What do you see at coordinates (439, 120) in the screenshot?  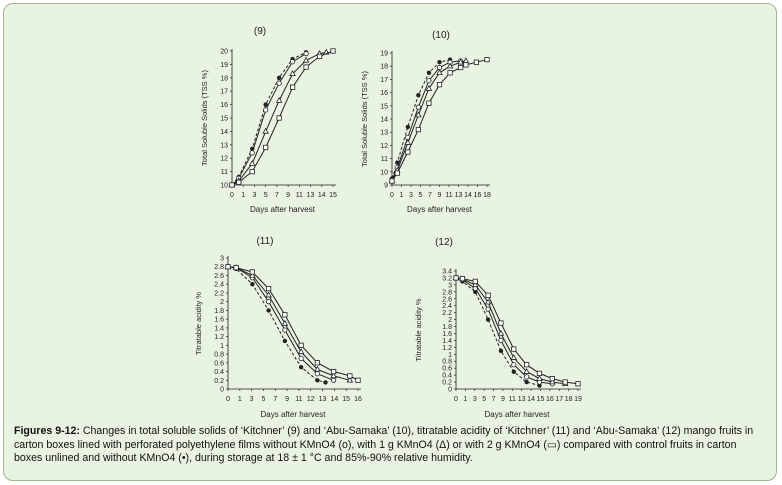 I see `series-line-square` at bounding box center [439, 120].